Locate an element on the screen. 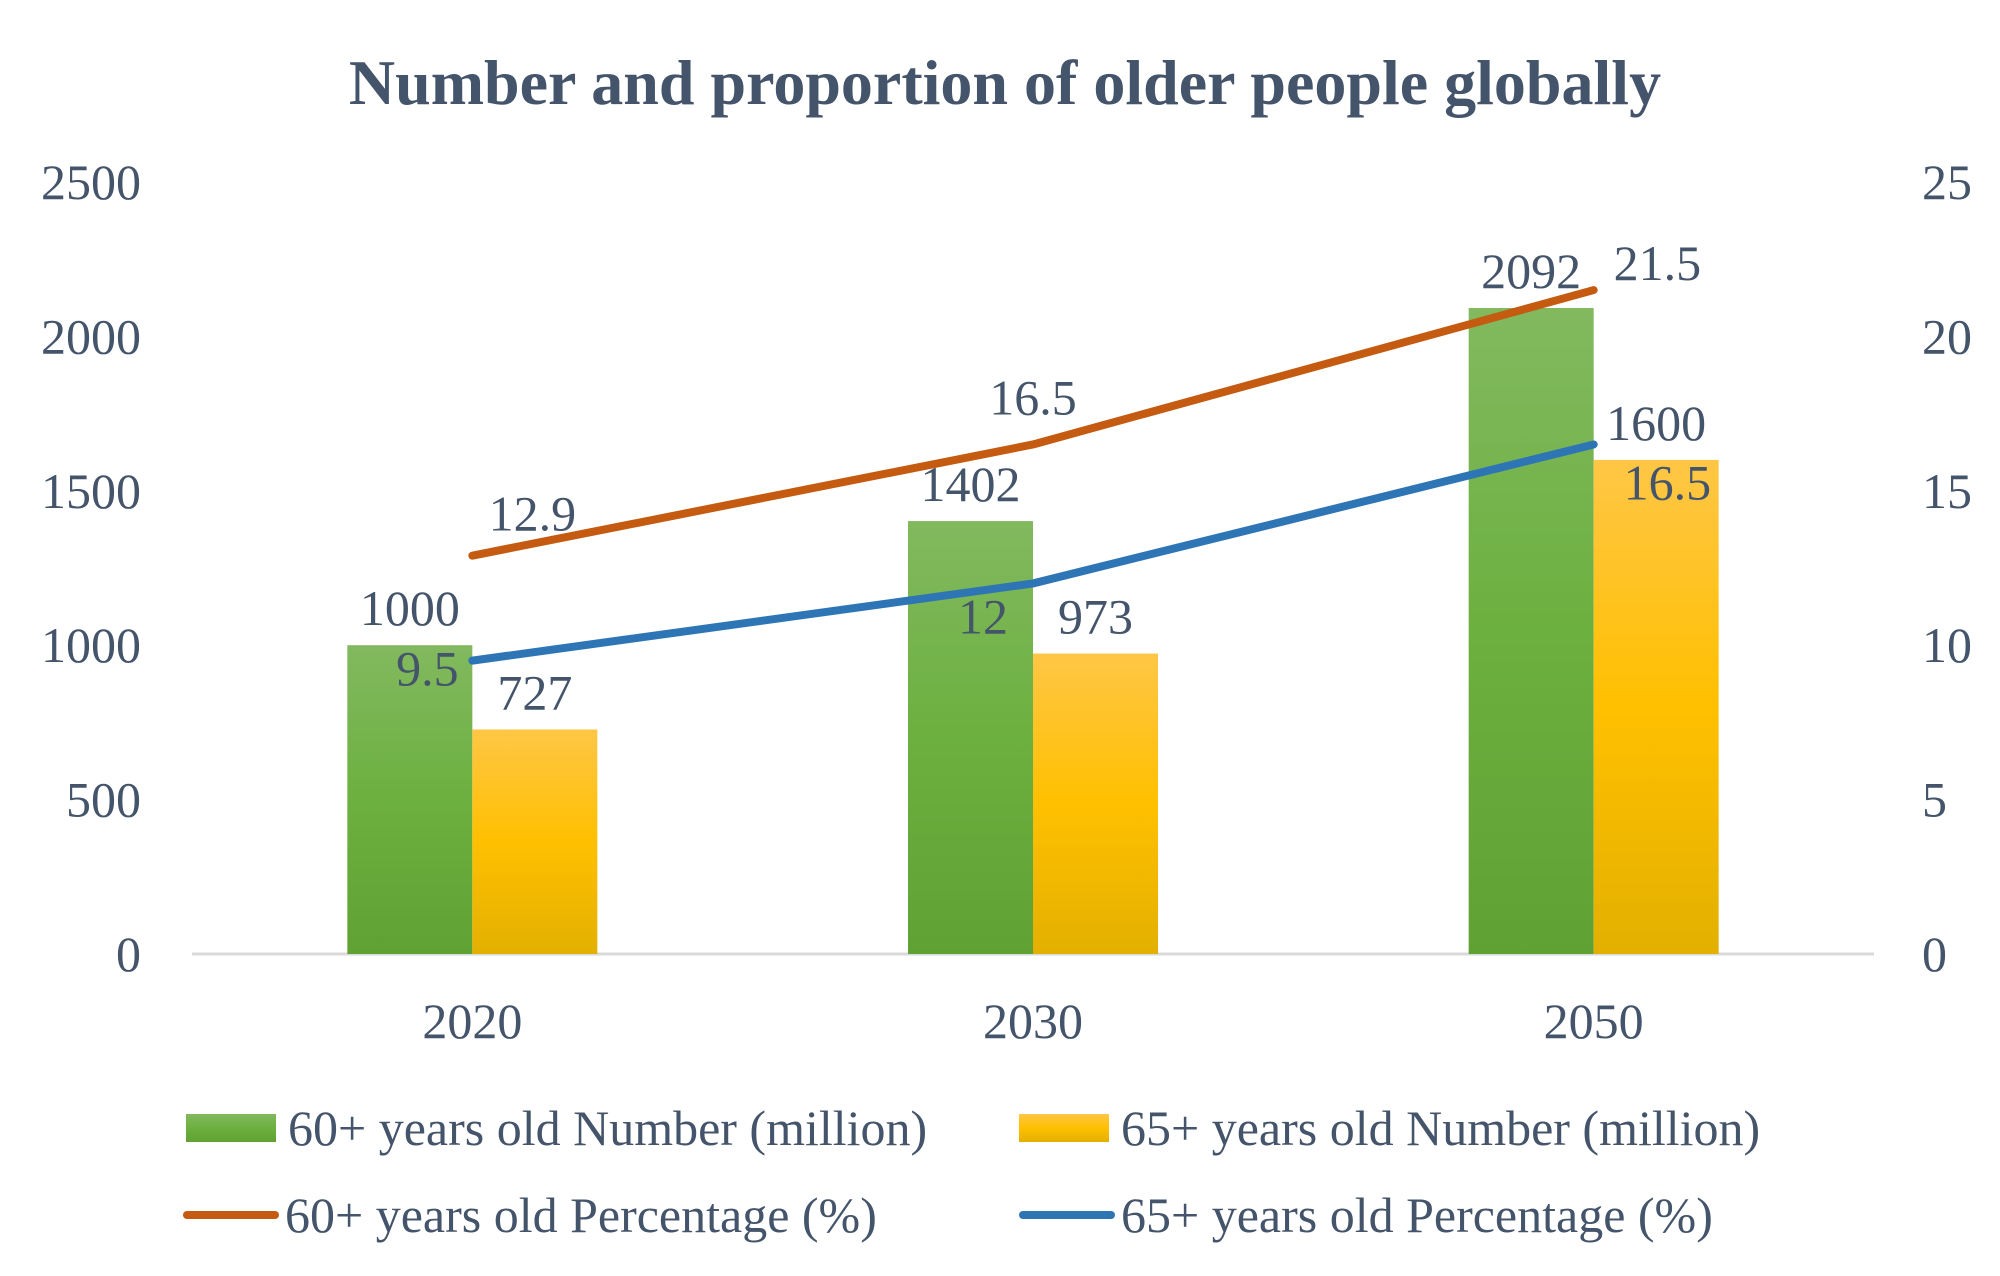 This screenshot has height=1276, width=2000. left-y-tick-label: 1500 is located at coordinates (91, 491).